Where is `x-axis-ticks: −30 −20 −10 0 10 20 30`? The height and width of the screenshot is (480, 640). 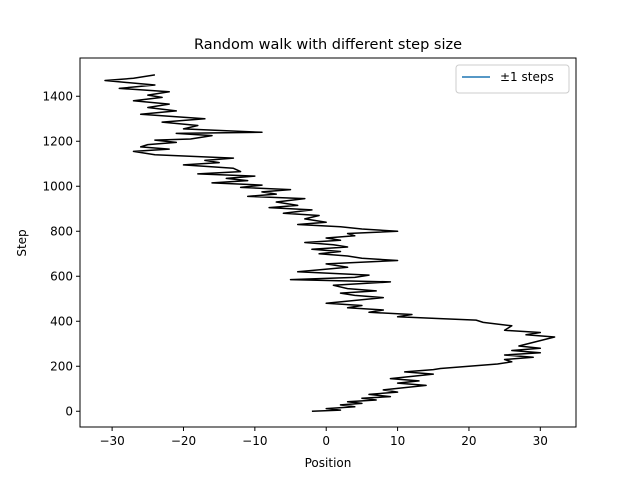
x-axis-ticks: −30 −20 −10 0 10 20 30 is located at coordinates (323, 437).